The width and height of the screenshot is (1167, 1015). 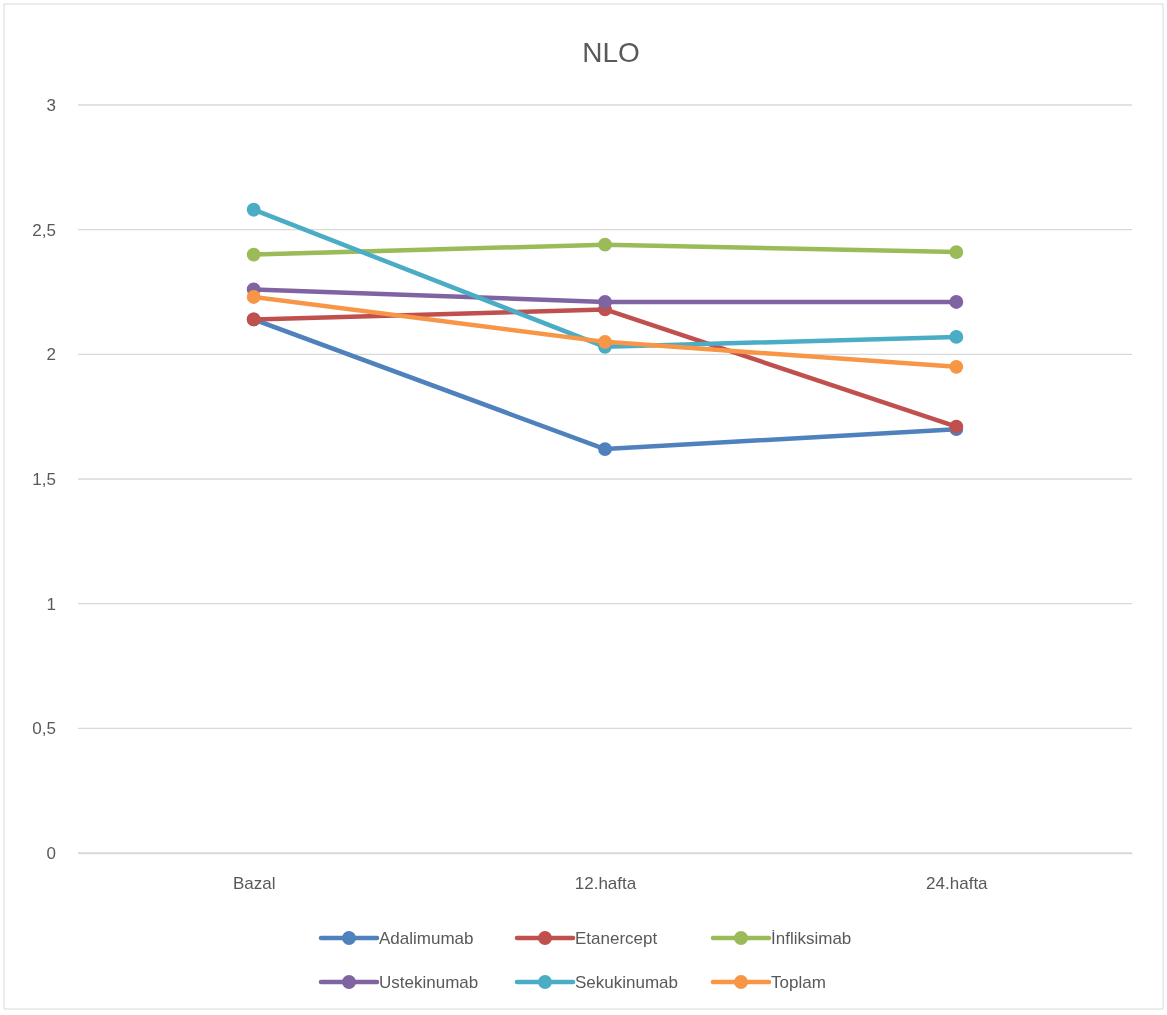 I want to click on legend-label: Sekukinumab, so click(x=627, y=982).